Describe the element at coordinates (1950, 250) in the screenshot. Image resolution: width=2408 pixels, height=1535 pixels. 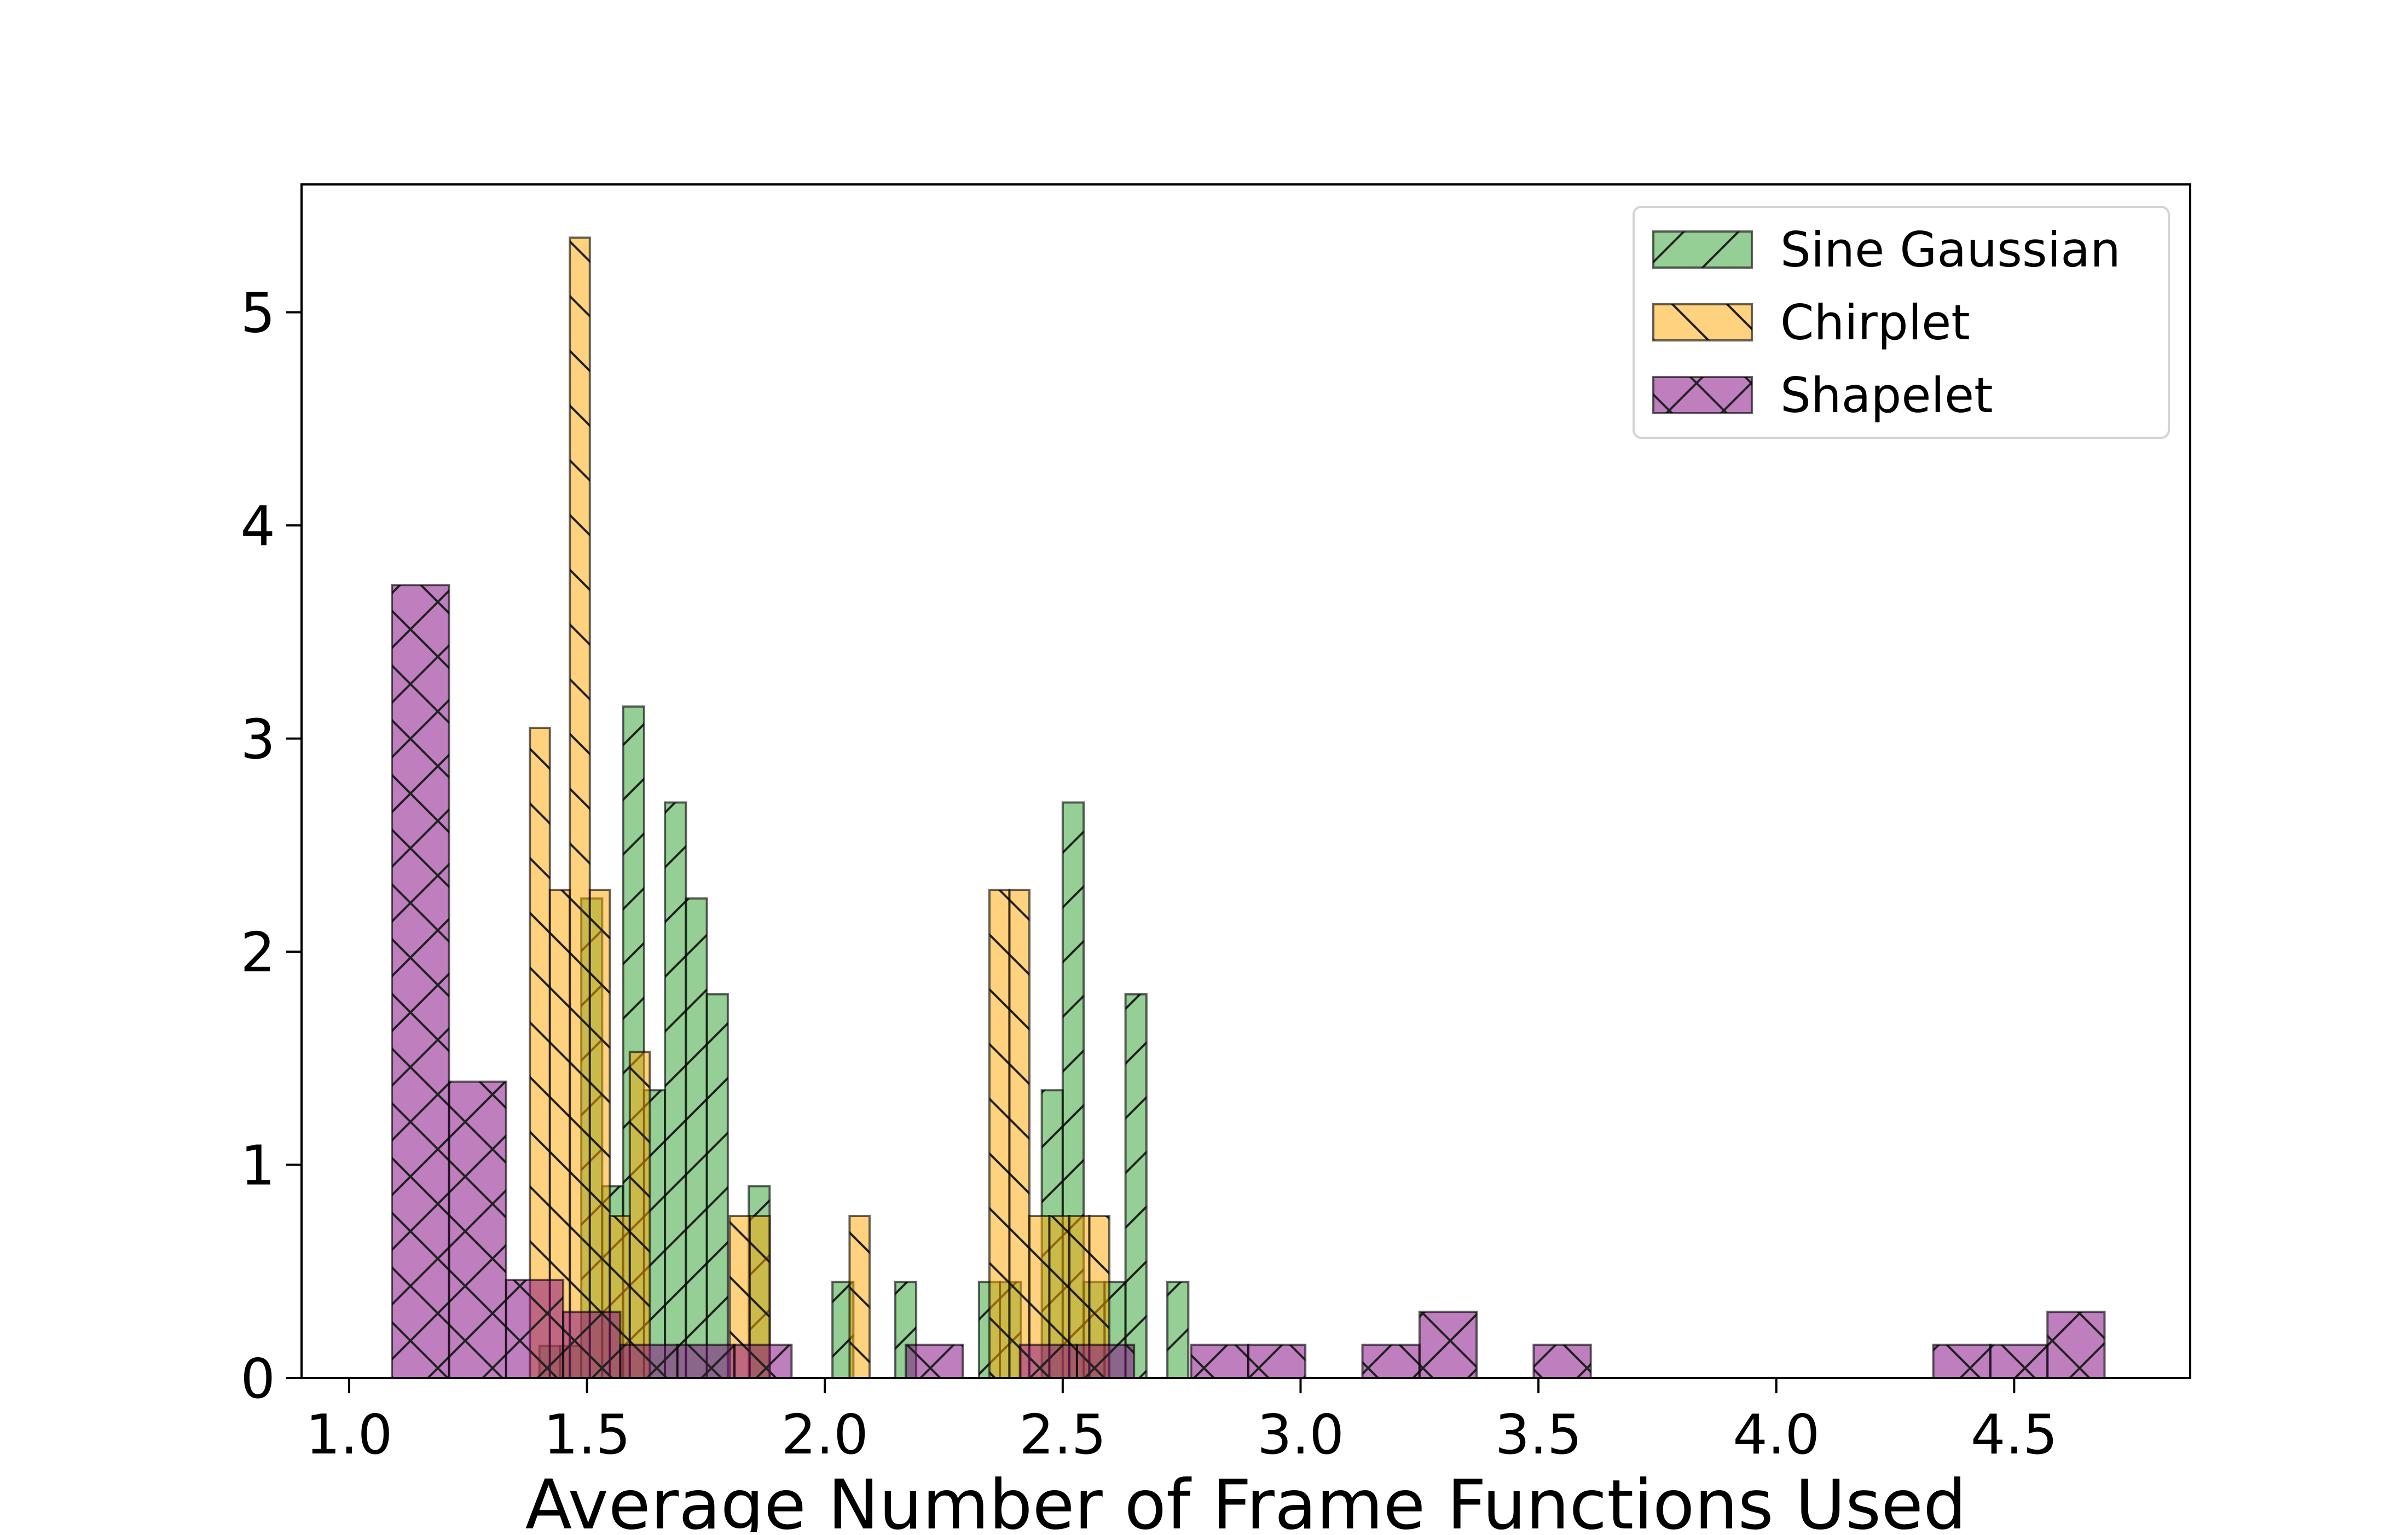
I see `legend-label-sine-gaussian: Sine Gaussian` at that location.